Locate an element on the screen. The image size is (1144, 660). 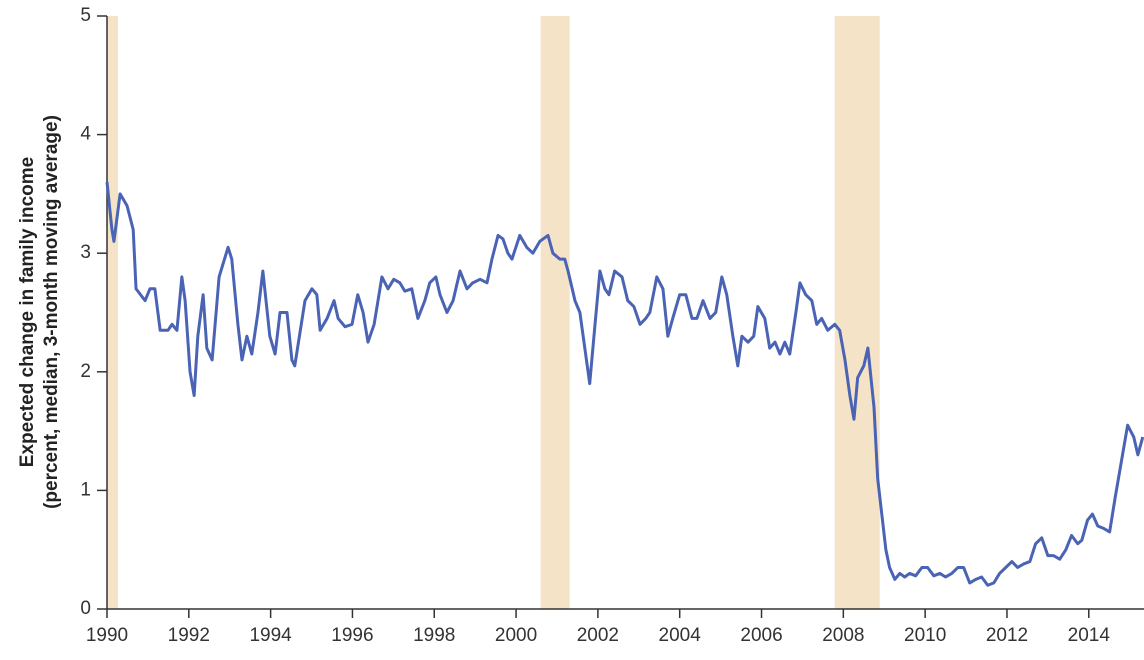
y-tick-label: 3 is located at coordinates (85, 252).